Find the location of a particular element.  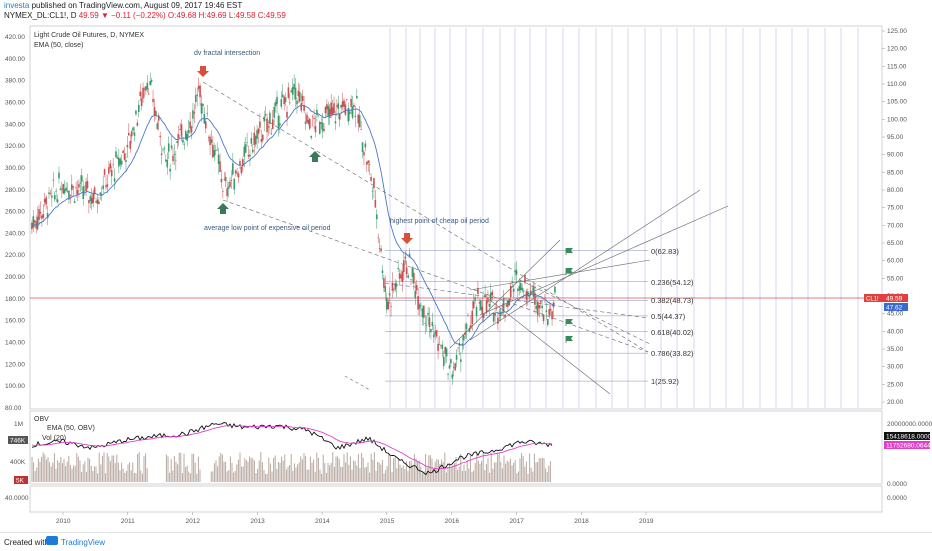

vol-low-badge-text: 5K is located at coordinates (20, 481).